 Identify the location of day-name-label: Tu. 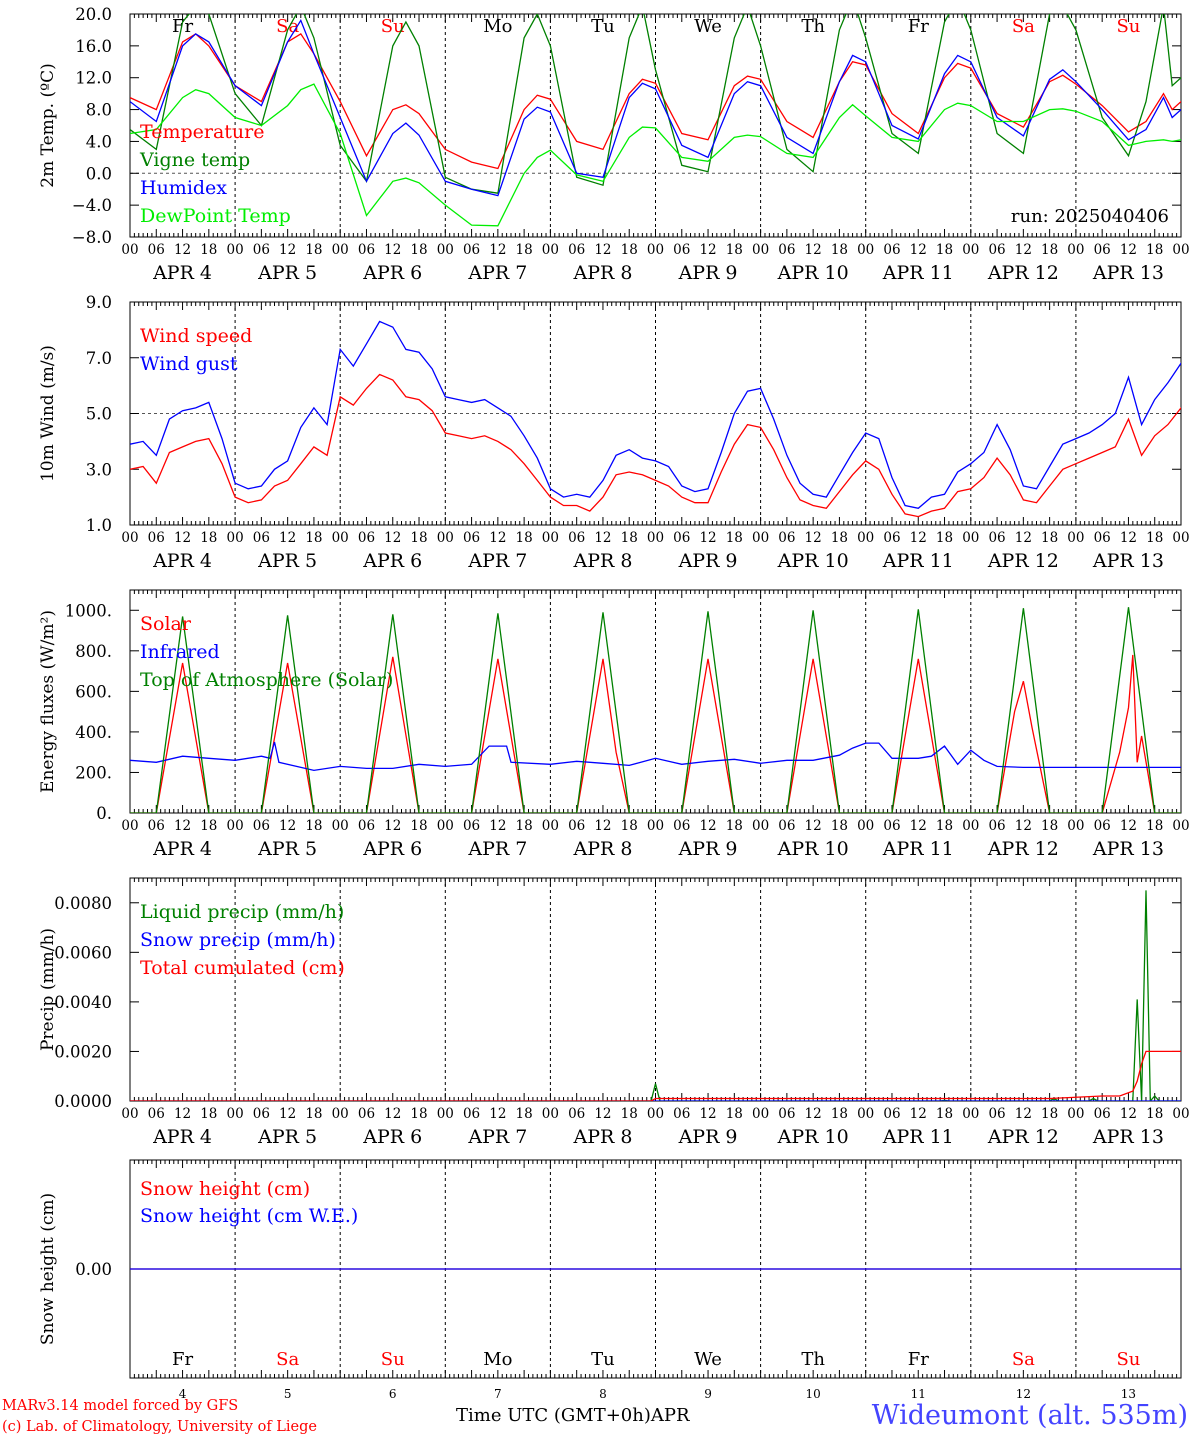
(603, 1359).